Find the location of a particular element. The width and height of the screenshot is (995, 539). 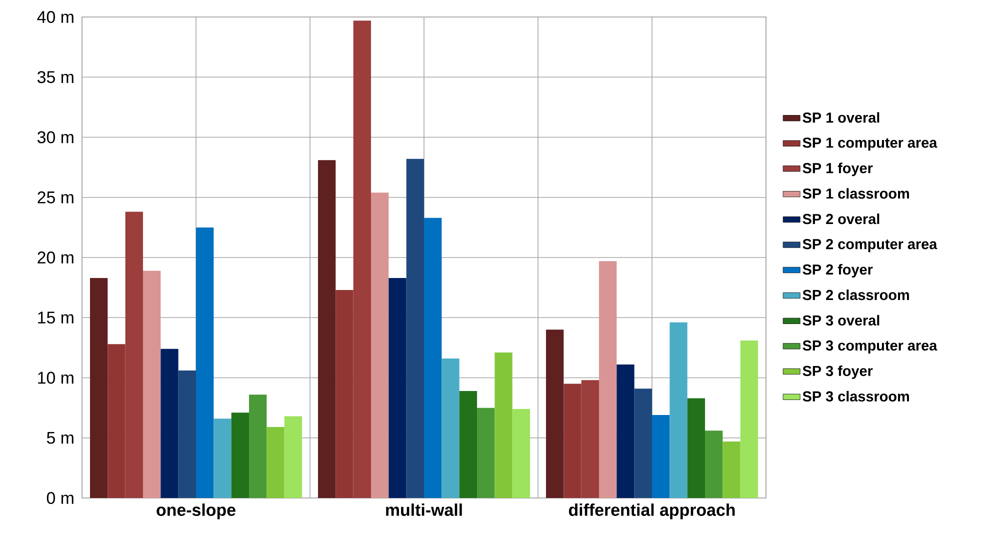

legend-label: SP 3 overal is located at coordinates (841, 320).